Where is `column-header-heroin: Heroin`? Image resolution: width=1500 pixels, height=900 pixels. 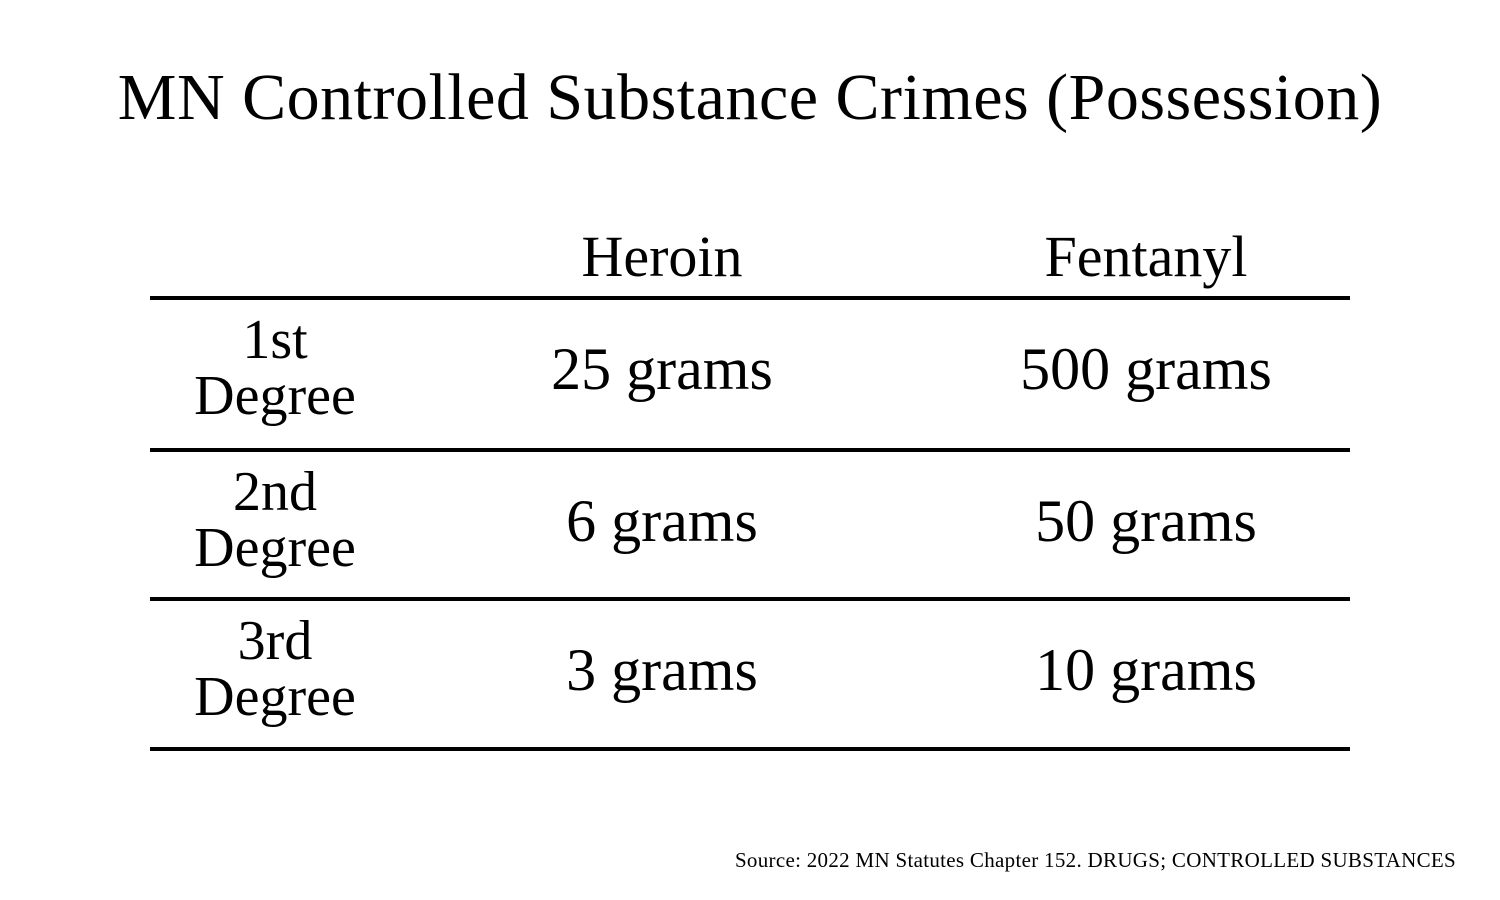 column-header-heroin: Heroin is located at coordinates (662, 256).